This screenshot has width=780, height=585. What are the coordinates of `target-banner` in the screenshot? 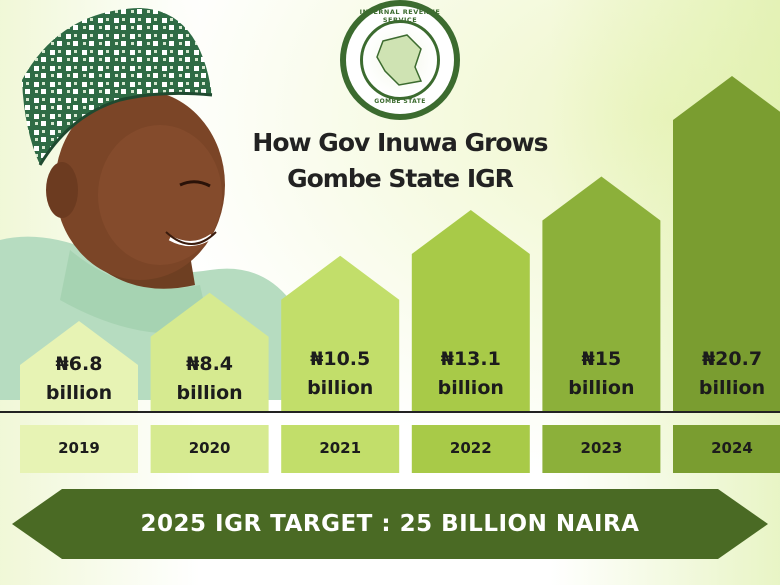 It's located at (390, 524).